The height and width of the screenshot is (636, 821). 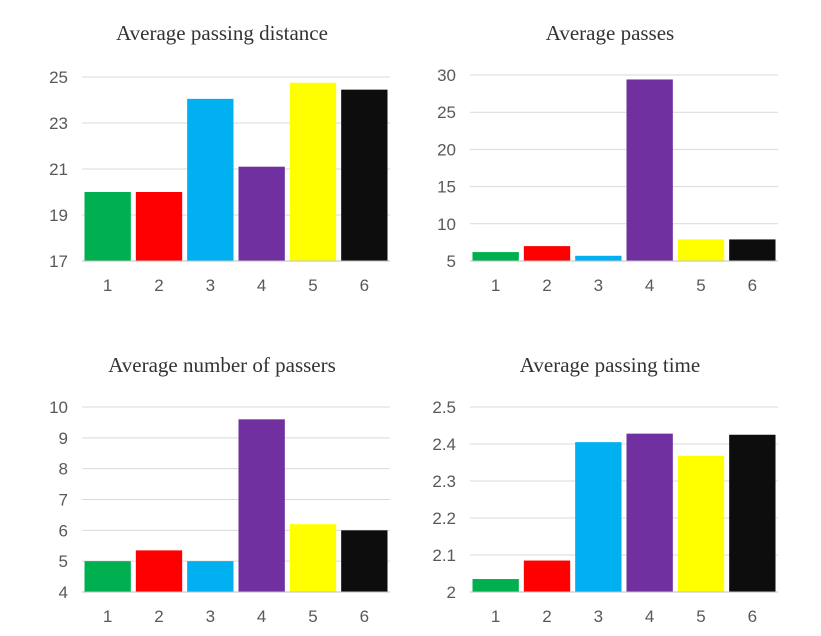 I want to click on y-tick-label: 2.2, so click(x=444, y=518).